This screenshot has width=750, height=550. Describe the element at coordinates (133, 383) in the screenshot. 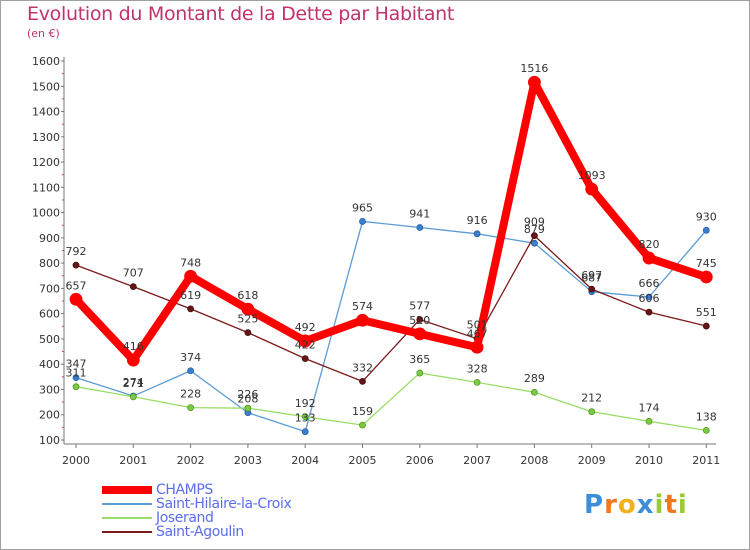

I see `data-label: 271` at that location.